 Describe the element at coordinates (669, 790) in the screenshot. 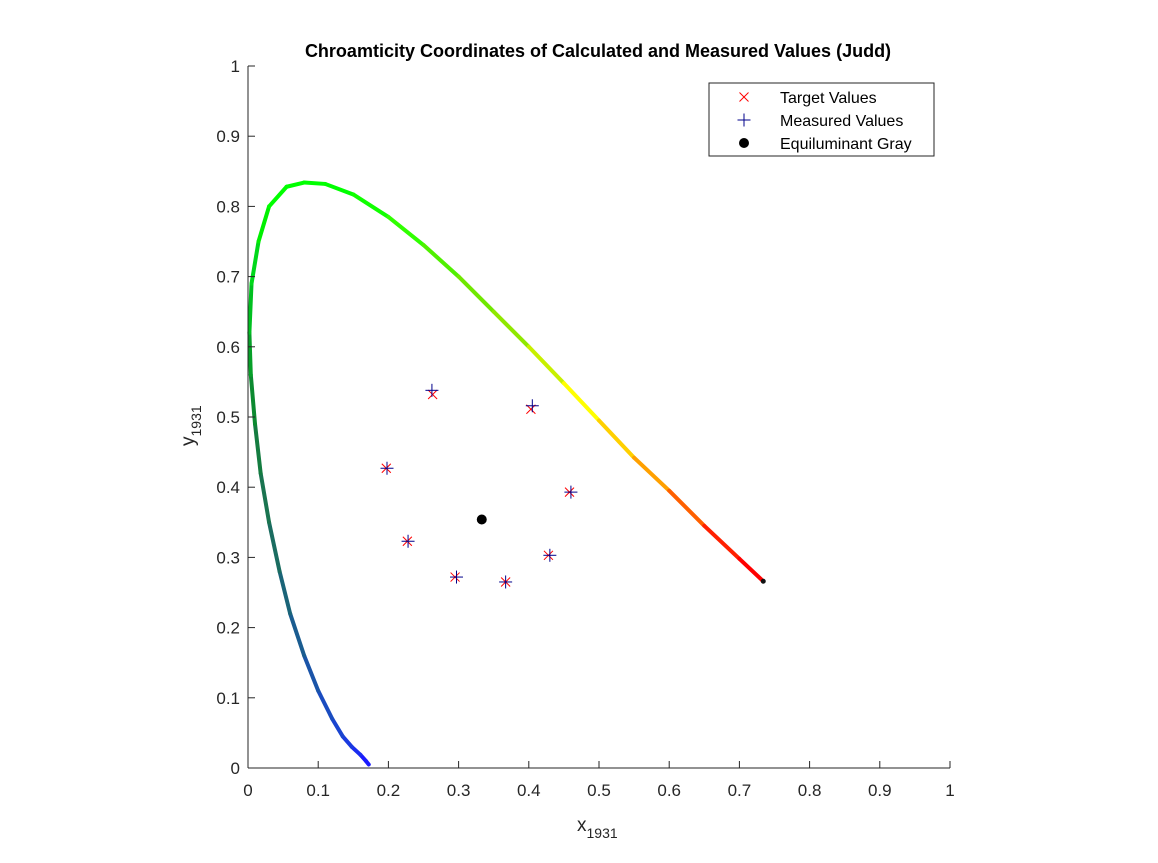

I see `x-tick-label: 0.6` at that location.